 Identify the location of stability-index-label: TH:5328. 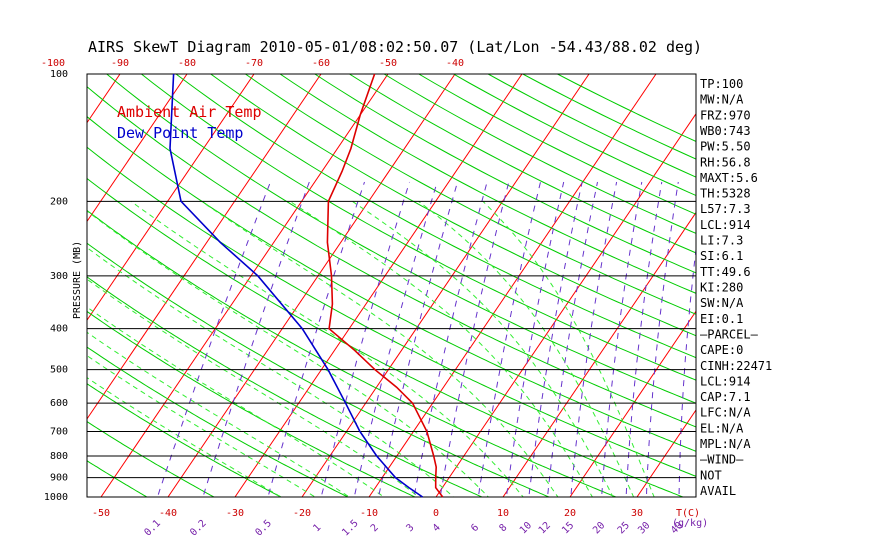
(725, 194).